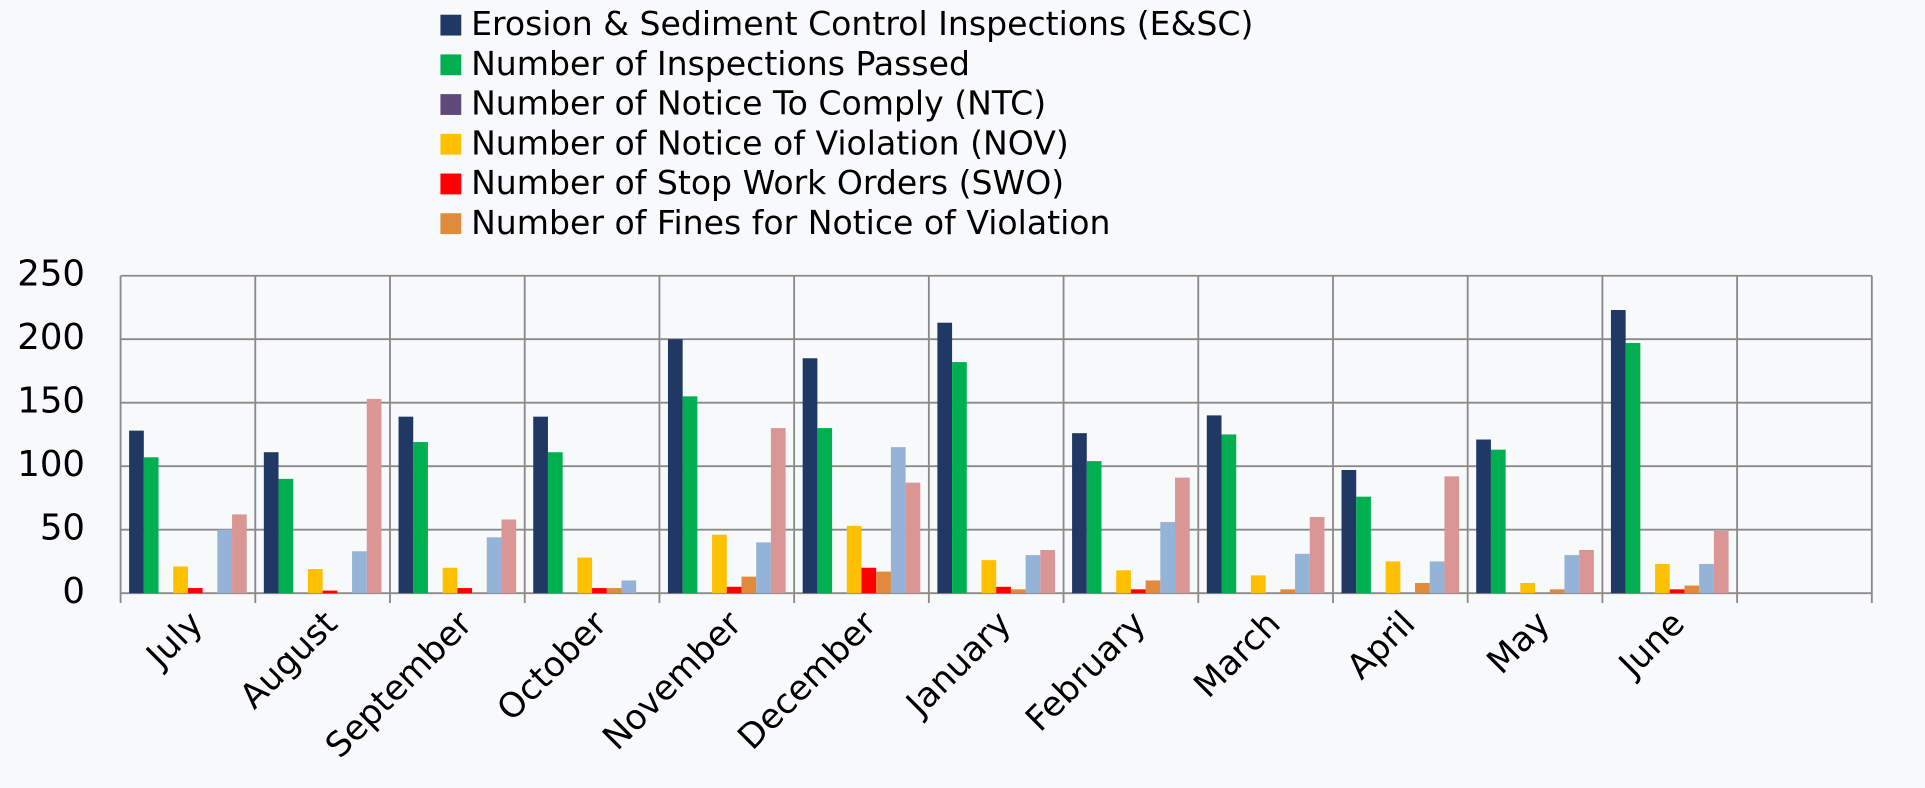 Image resolution: width=1925 pixels, height=788 pixels. What do you see at coordinates (399, 684) in the screenshot?
I see `x-tick-label: September` at bounding box center [399, 684].